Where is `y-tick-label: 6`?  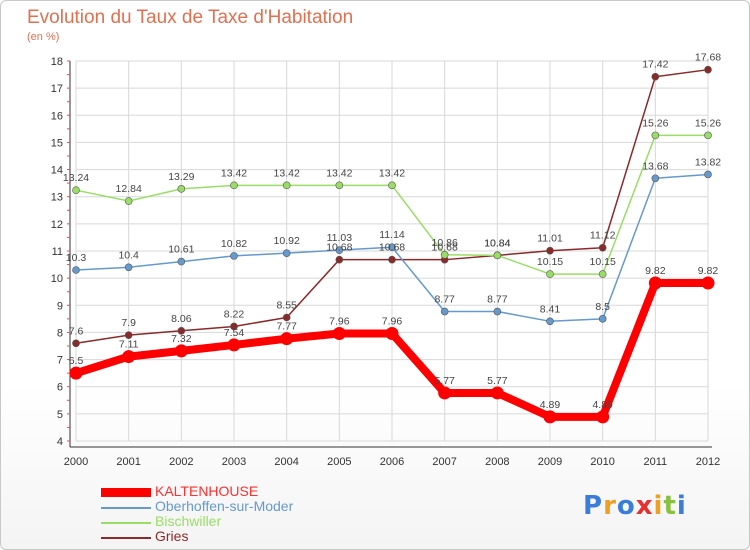 y-tick-label: 6 is located at coordinates (60, 388).